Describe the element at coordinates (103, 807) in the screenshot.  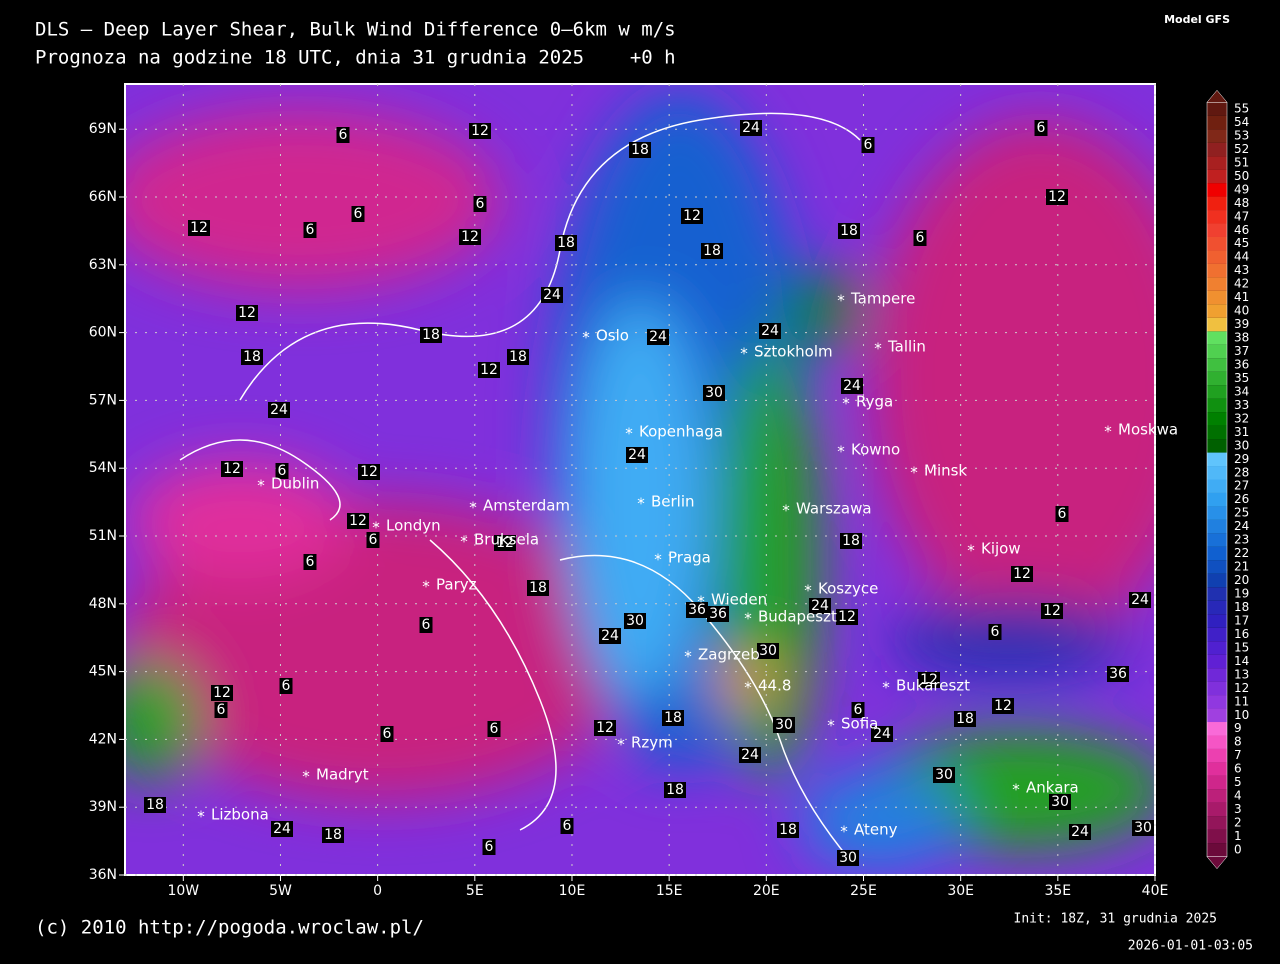
I see `y-tick-label: 39N` at that location.